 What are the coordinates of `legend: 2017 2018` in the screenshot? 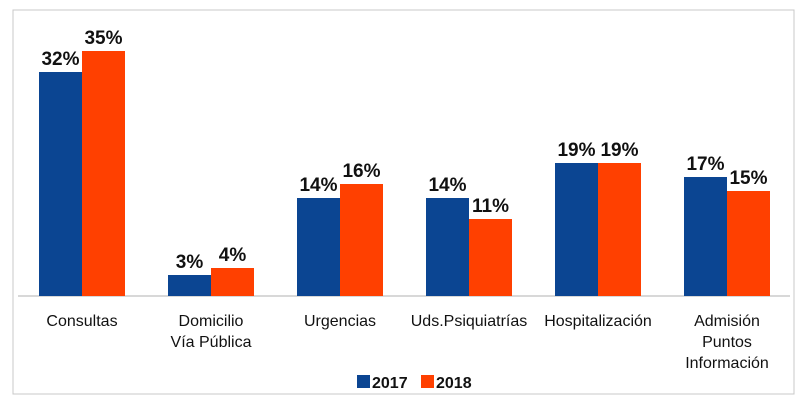 It's located at (414, 383).